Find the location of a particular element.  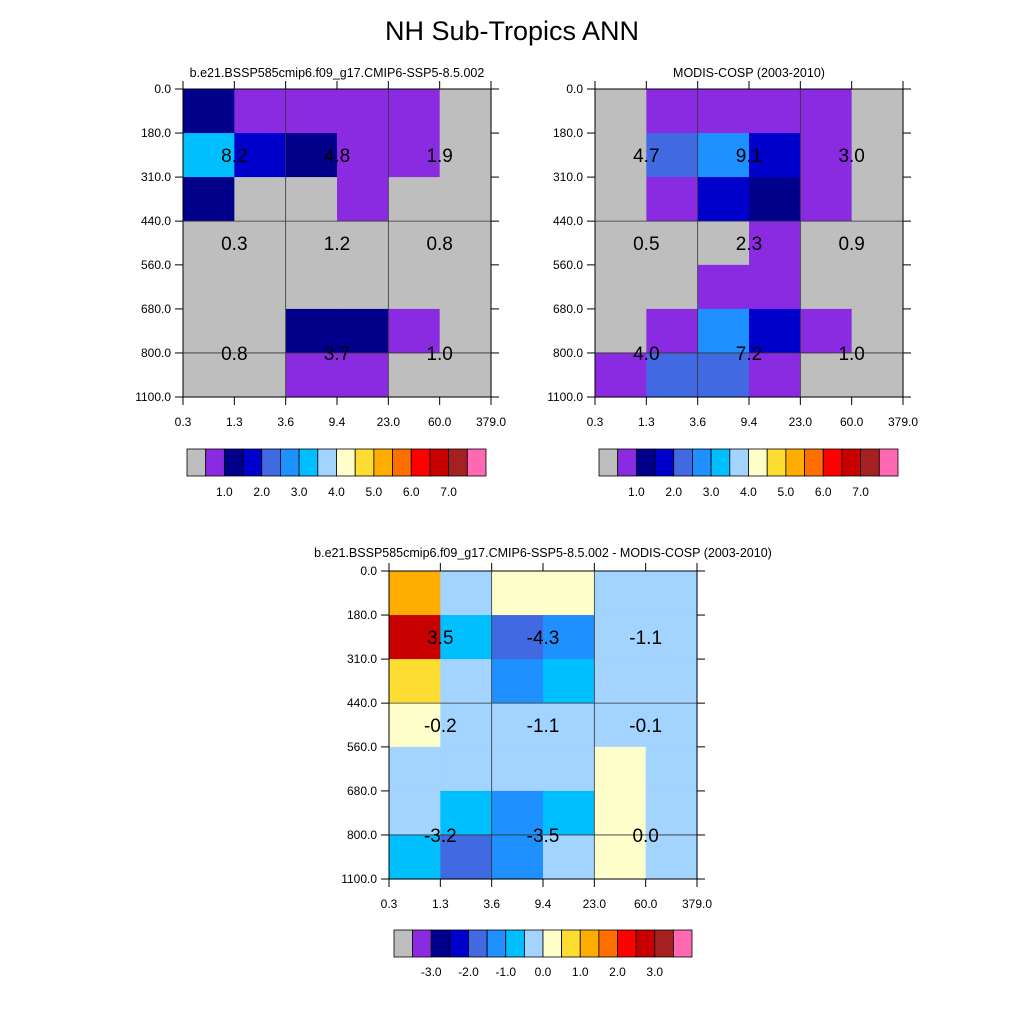

data-label: 0.3 is located at coordinates (234, 244).